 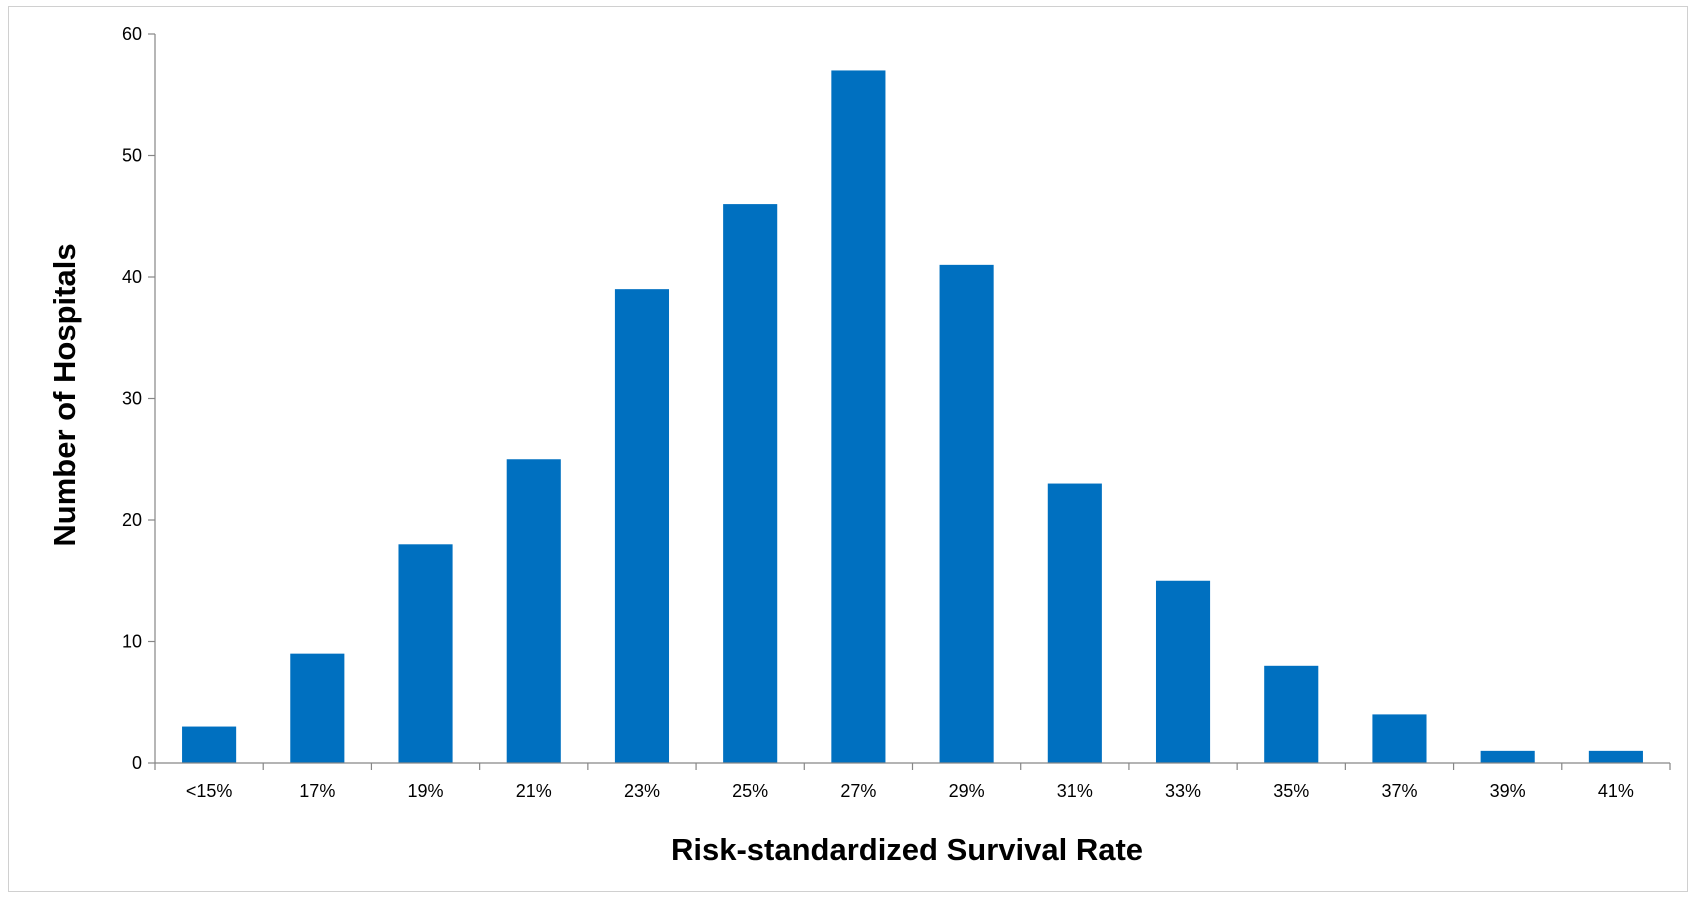 What do you see at coordinates (750, 791) in the screenshot?
I see `x-tick-label-5: 25%` at bounding box center [750, 791].